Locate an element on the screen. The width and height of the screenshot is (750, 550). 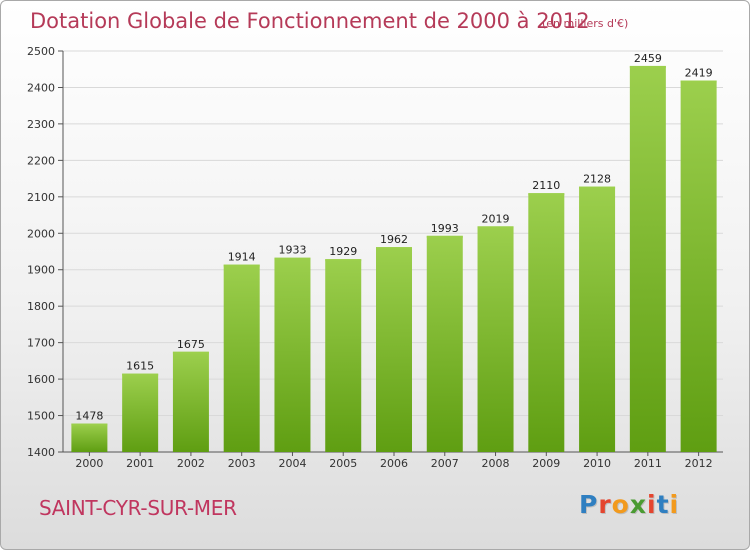
value-label-2007: 1993 is located at coordinates (445, 228).